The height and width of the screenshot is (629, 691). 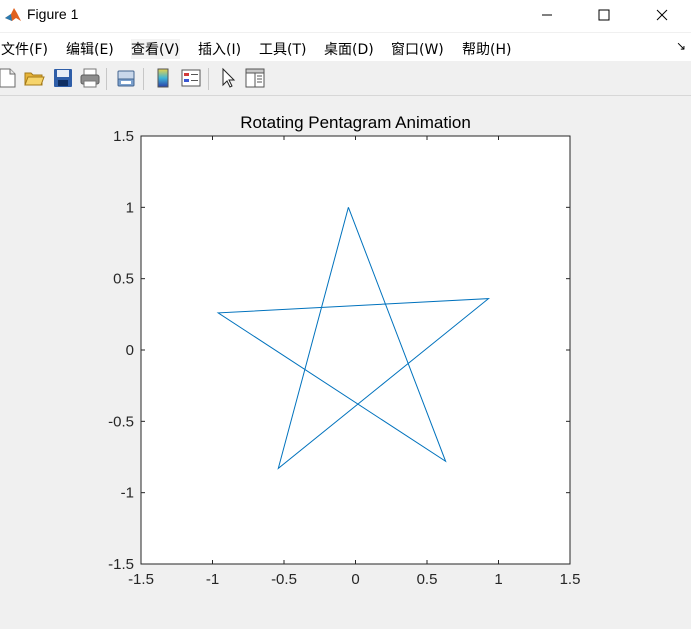 I want to click on close-icon, so click(x=662, y=15).